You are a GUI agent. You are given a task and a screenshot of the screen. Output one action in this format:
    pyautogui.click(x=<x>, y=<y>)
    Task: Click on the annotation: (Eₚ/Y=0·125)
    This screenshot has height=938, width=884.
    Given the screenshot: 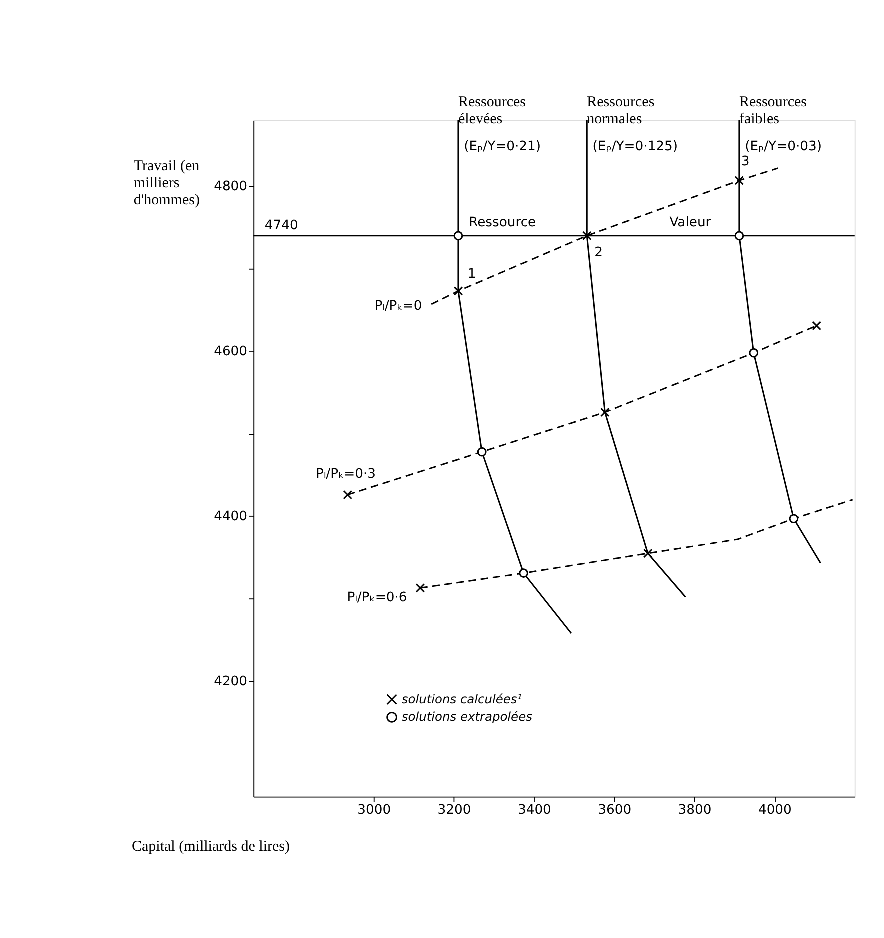 What is the action you would take?
    pyautogui.click(x=635, y=147)
    